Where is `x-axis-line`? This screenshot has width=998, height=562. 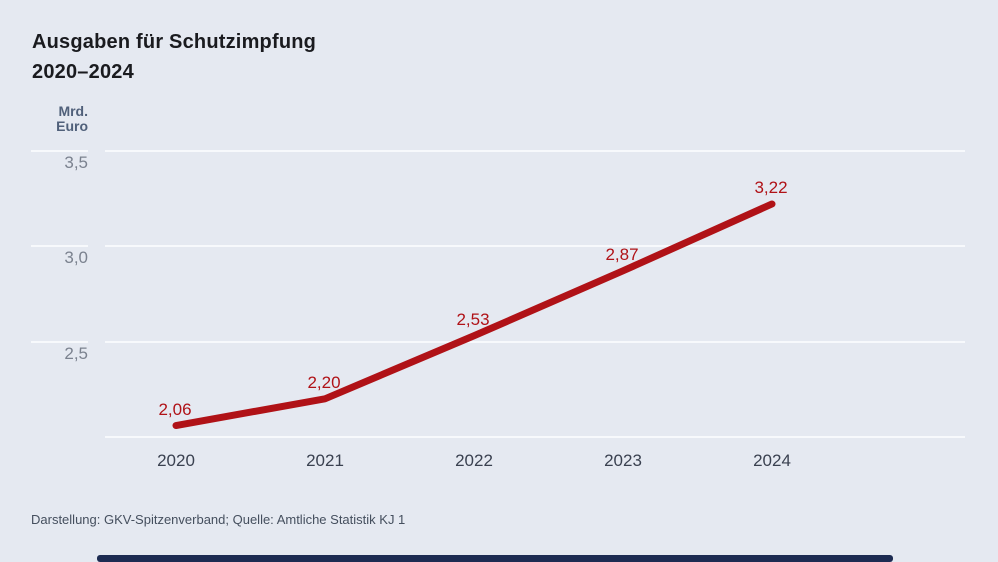 x-axis-line is located at coordinates (535, 437).